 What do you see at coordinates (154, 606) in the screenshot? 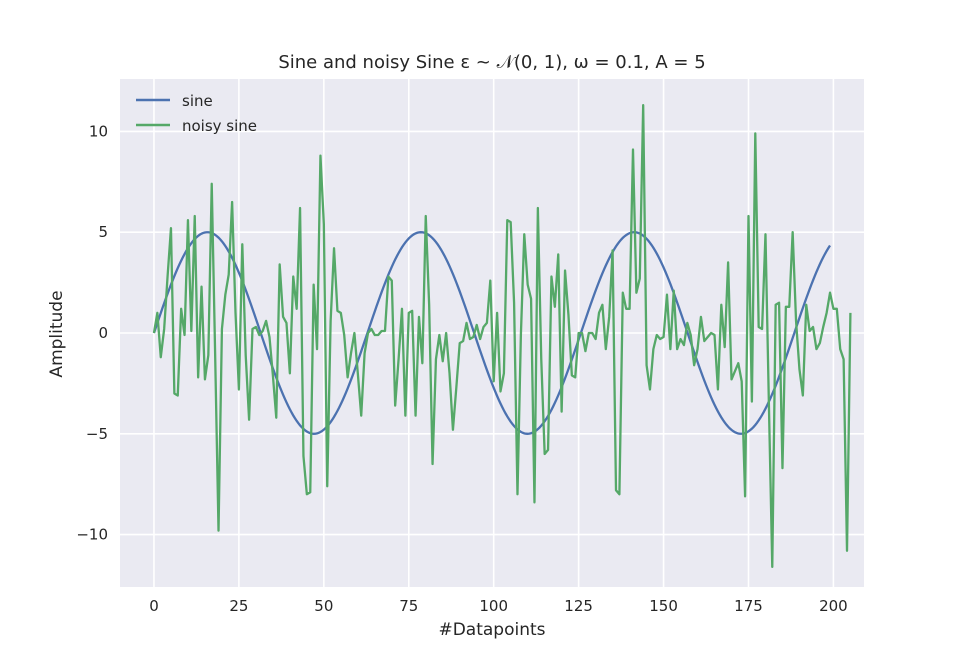
I see `x-tick-label: 0` at bounding box center [154, 606].